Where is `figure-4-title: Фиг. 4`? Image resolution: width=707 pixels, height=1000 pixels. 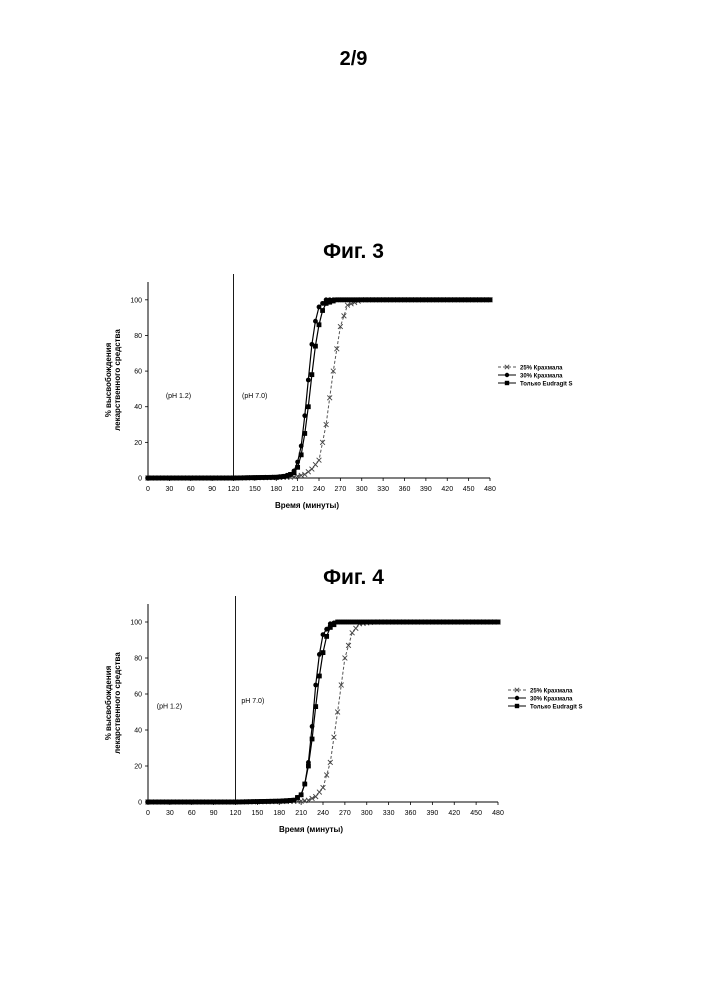 figure-4-title: Фиг. 4 is located at coordinates (353, 578).